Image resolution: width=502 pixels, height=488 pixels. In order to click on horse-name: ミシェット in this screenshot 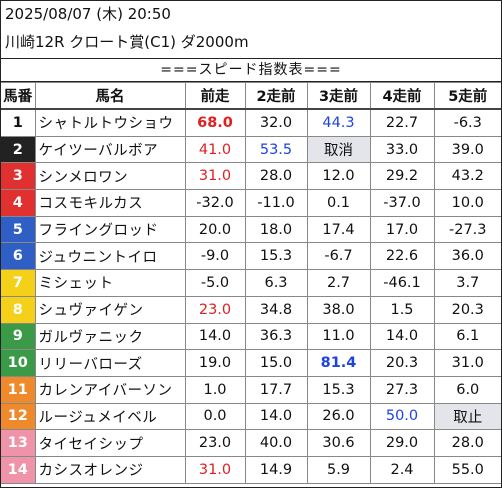, I will do `click(110, 283)`.